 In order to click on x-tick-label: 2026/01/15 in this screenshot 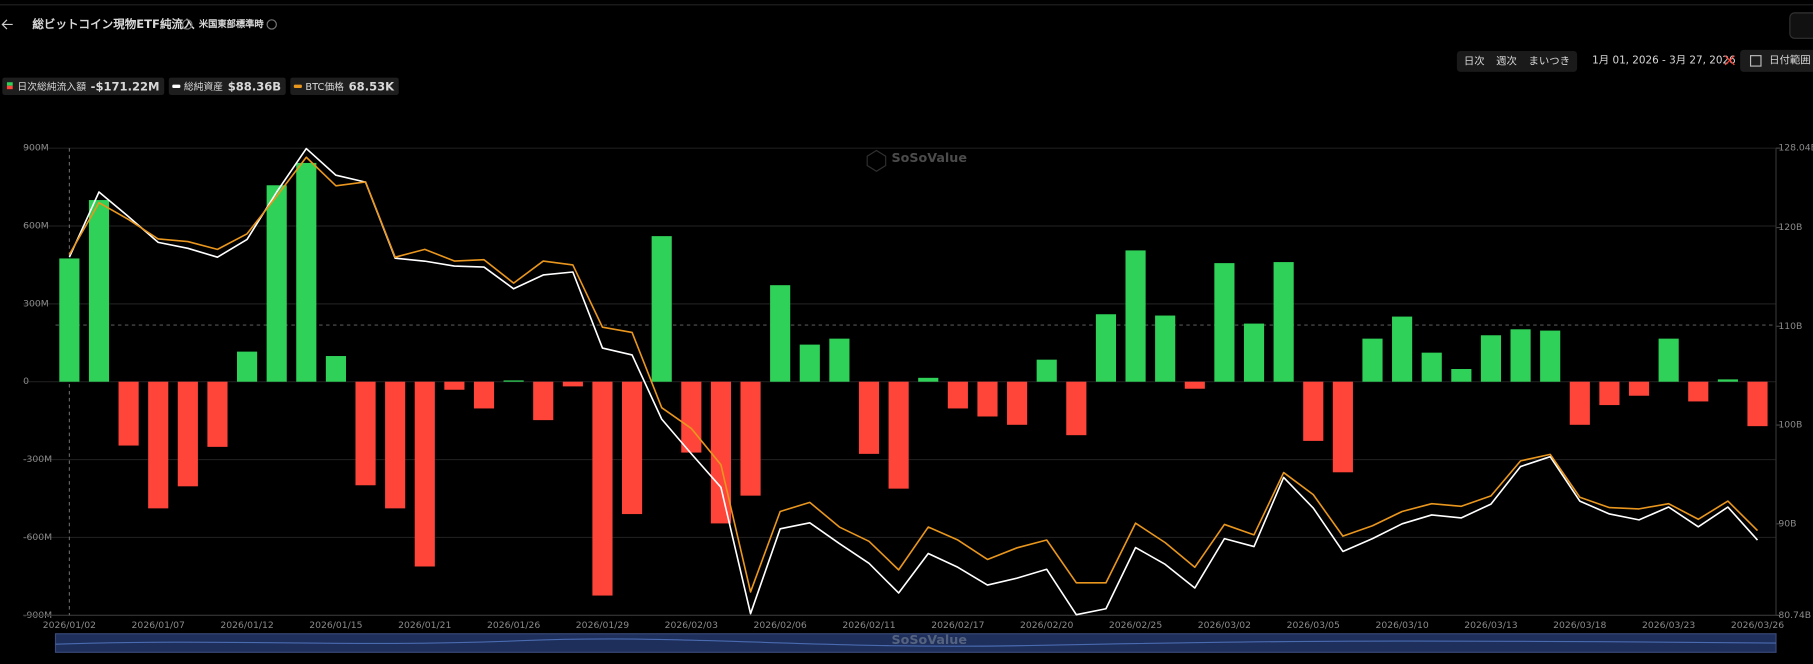, I will do `click(335, 625)`.